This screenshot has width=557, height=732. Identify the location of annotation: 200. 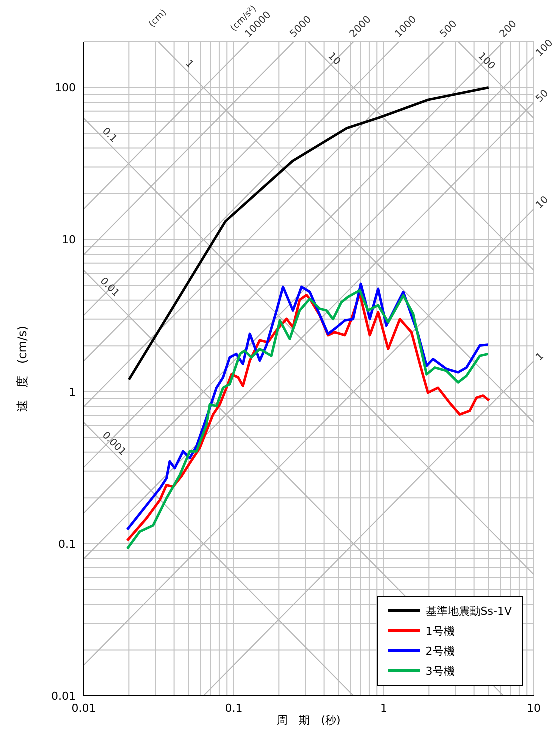
(509, 29).